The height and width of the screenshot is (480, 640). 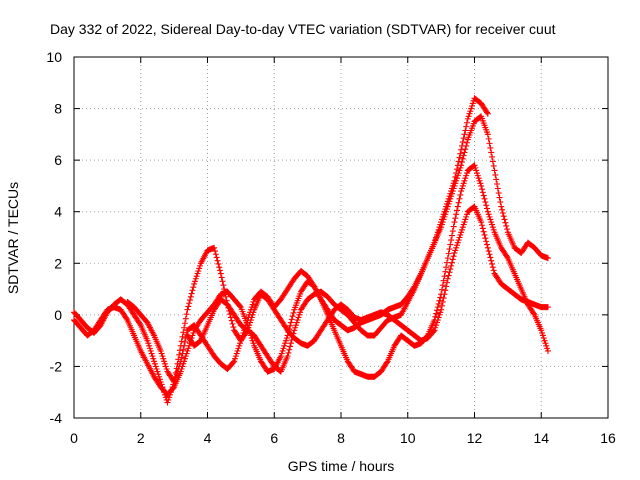 I want to click on x-tick-label: 4, so click(x=208, y=438).